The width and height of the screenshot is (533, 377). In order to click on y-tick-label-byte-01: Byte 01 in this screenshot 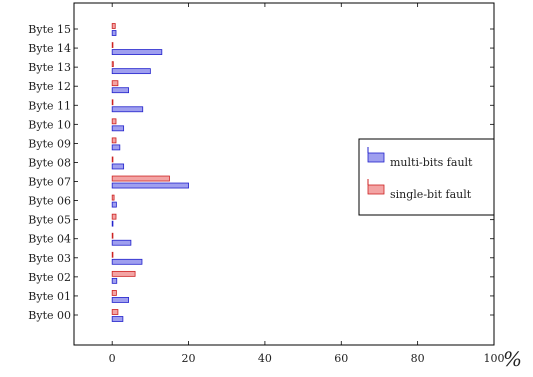, I will do `click(49, 296)`.